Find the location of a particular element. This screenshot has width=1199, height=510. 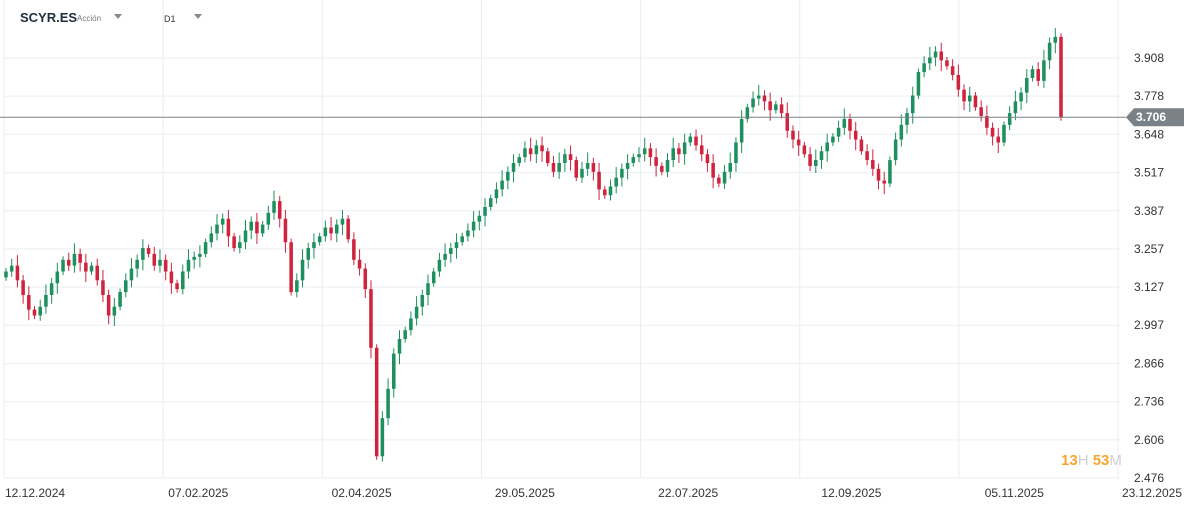

current-price-tag is located at coordinates (1155, 117).